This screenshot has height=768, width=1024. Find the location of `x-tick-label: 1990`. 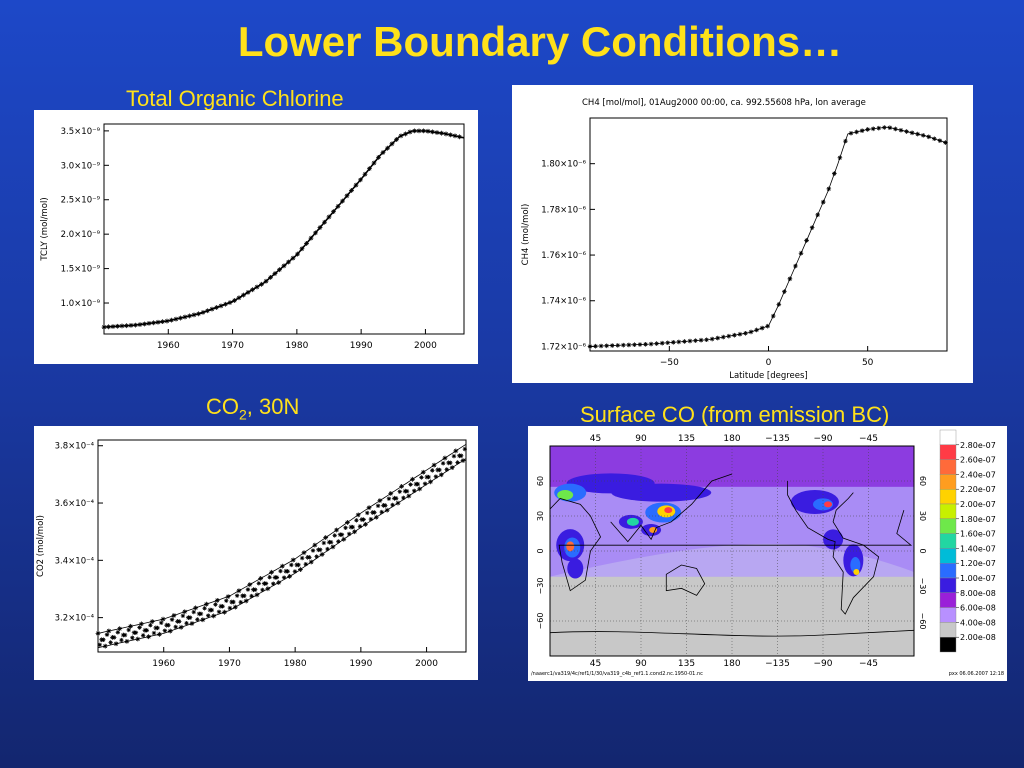

x-tick-label: 1990 is located at coordinates (360, 664).